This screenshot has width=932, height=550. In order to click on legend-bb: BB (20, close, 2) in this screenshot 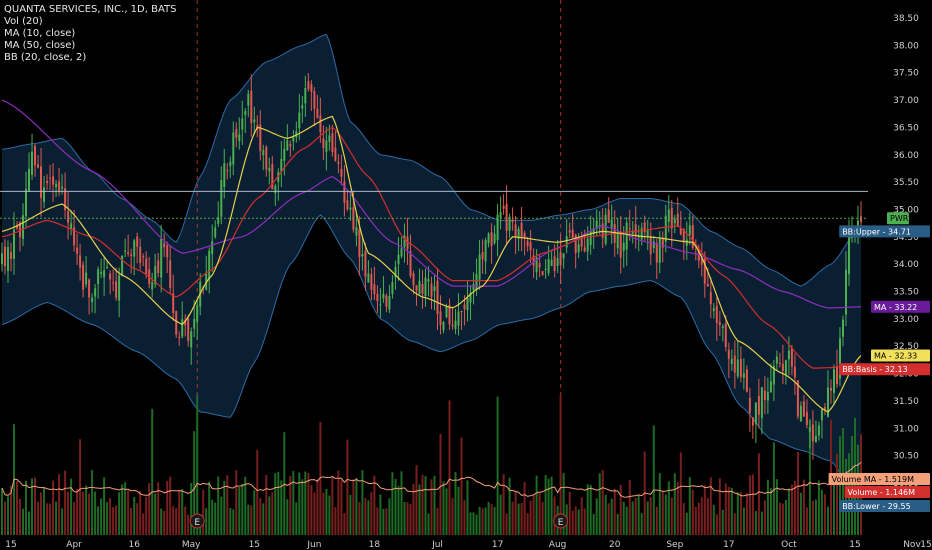, I will do `click(45, 57)`.